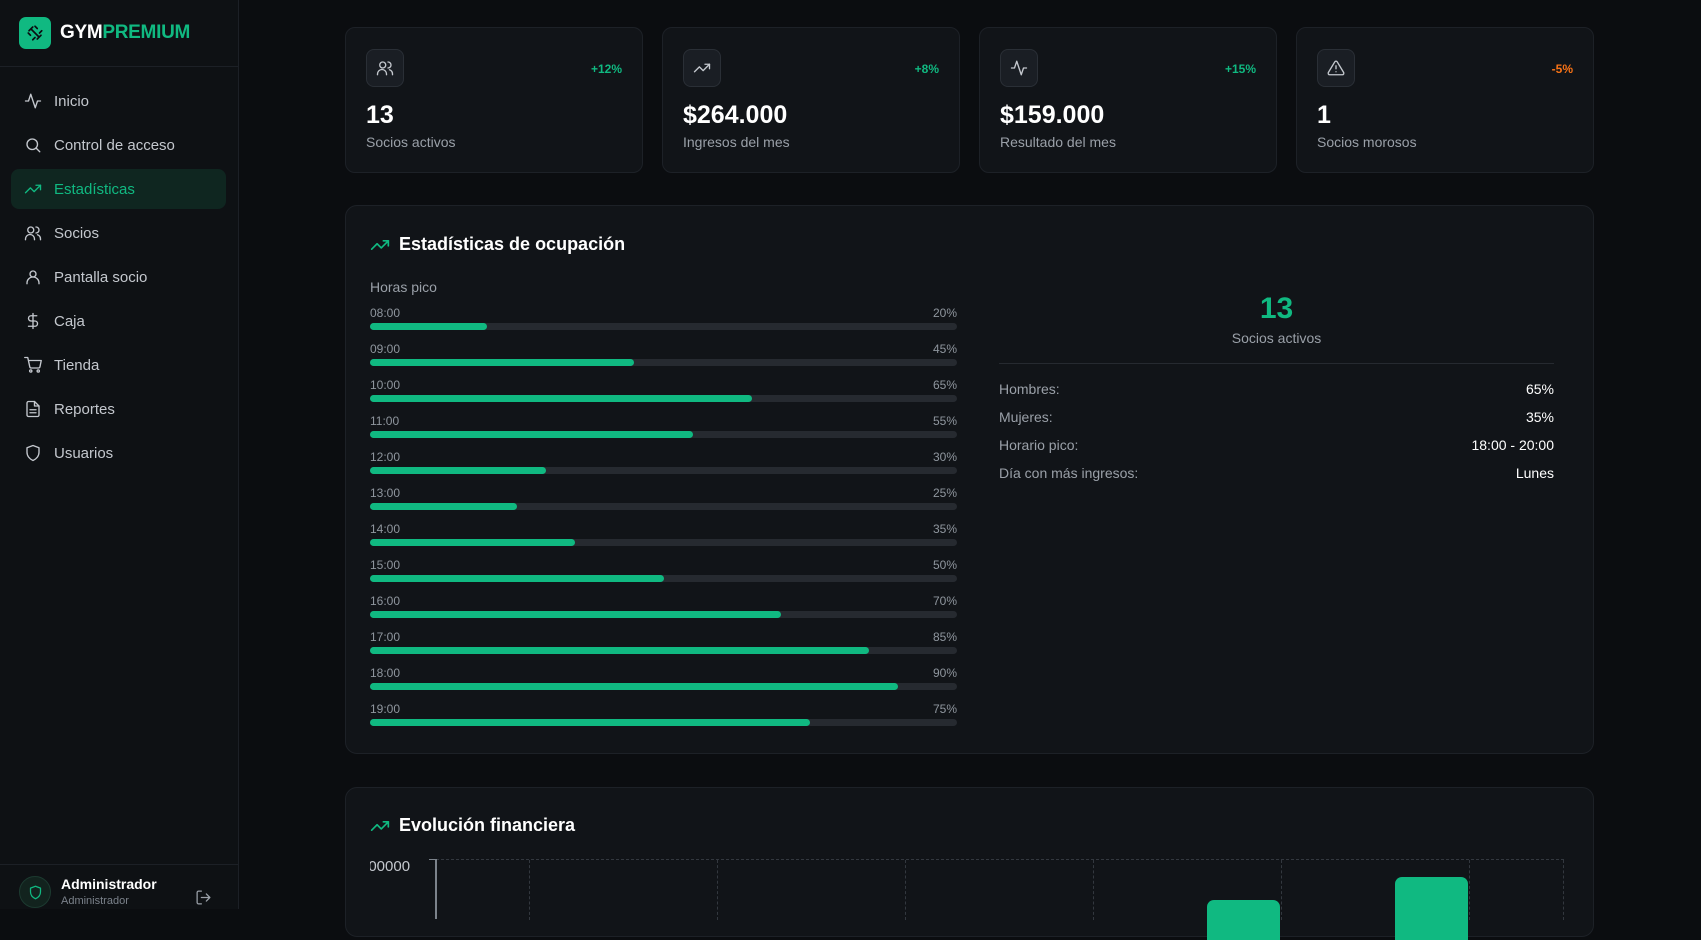  I want to click on panel-title: Evolución financiera, so click(472, 825).